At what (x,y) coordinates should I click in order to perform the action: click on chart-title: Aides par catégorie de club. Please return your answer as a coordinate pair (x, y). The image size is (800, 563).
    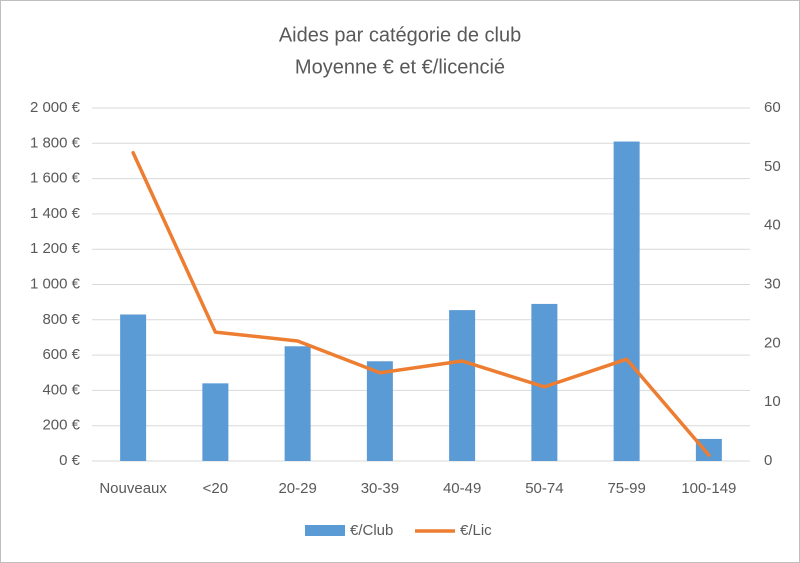
    Looking at the image, I should click on (400, 35).